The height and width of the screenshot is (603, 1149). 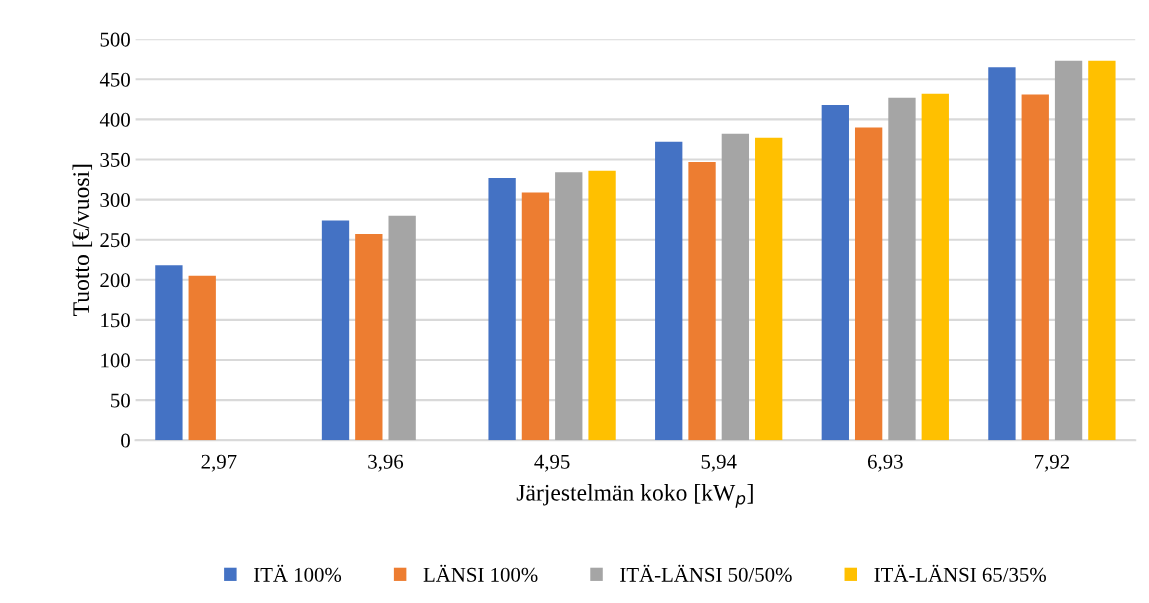 What do you see at coordinates (219, 463) in the screenshot?
I see `x-tick-label: 2,97` at bounding box center [219, 463].